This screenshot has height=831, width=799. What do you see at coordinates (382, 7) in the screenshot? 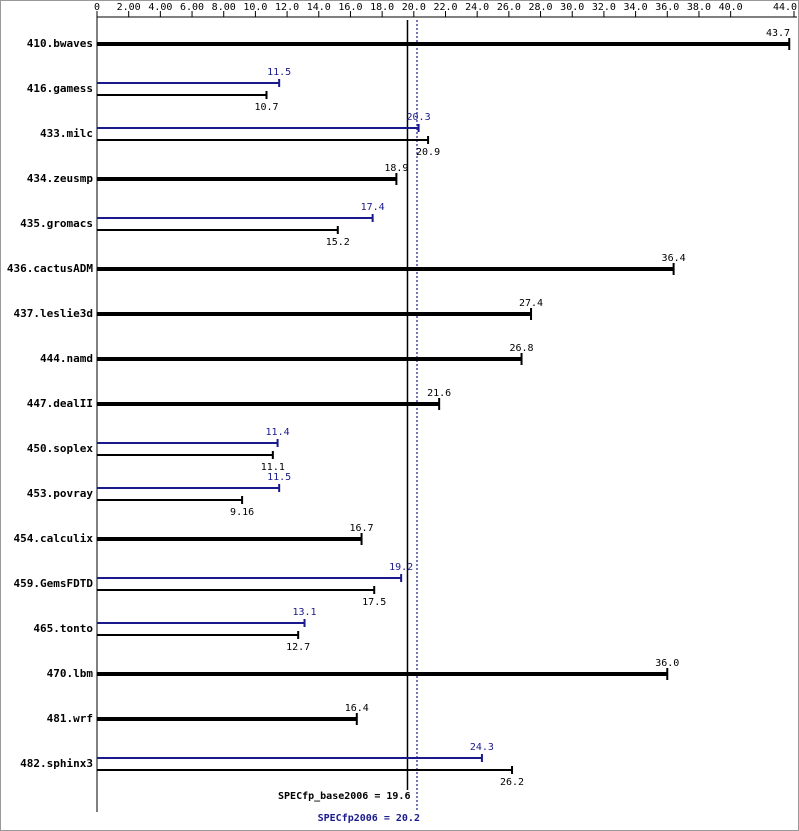
I see `x-tick-label: 18.0` at bounding box center [382, 7].